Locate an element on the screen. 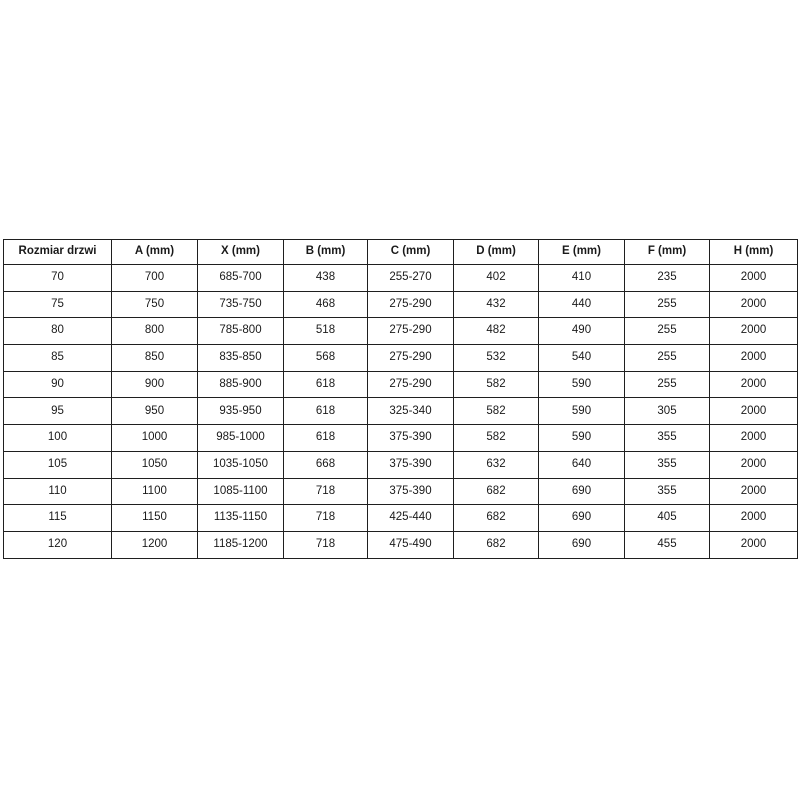 The image size is (800, 800). table-cell: 540 is located at coordinates (581, 358).